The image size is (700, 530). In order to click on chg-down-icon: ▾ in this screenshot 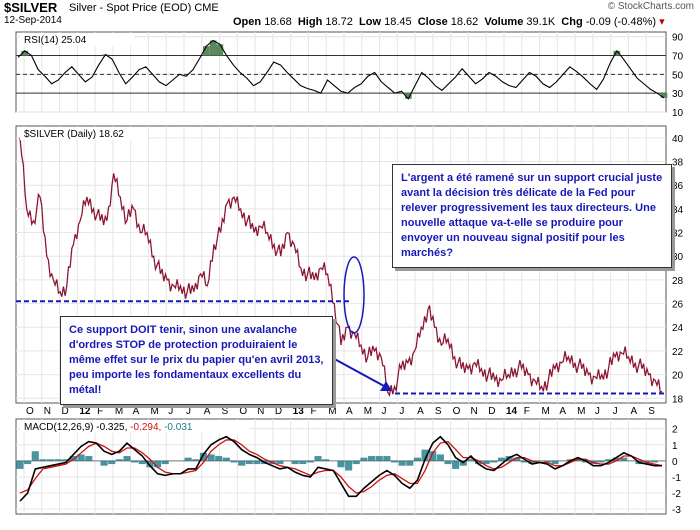, I will do `click(662, 22)`.